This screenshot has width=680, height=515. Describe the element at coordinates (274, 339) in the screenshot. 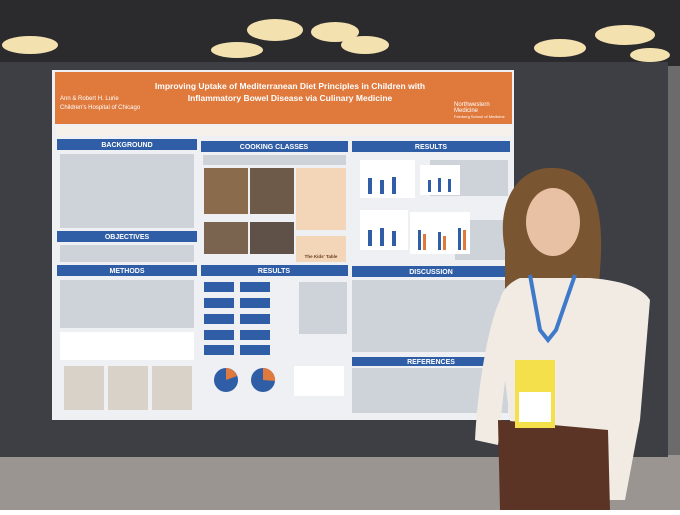

I see `result-boxes` at that location.